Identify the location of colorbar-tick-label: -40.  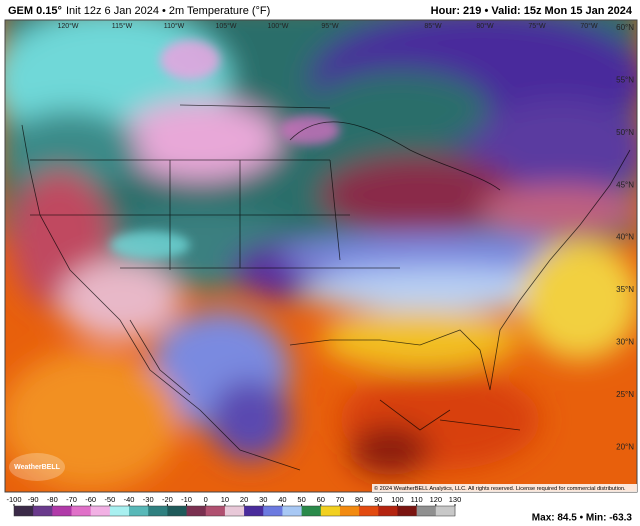
(129, 499).